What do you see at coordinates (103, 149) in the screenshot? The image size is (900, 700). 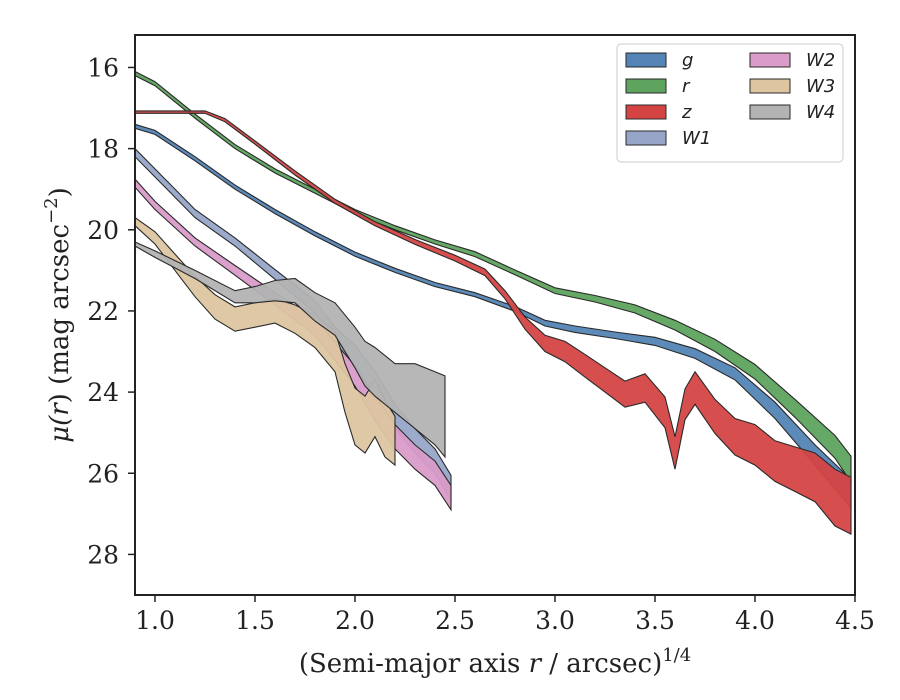 I see `y-tick-label: 18` at bounding box center [103, 149].